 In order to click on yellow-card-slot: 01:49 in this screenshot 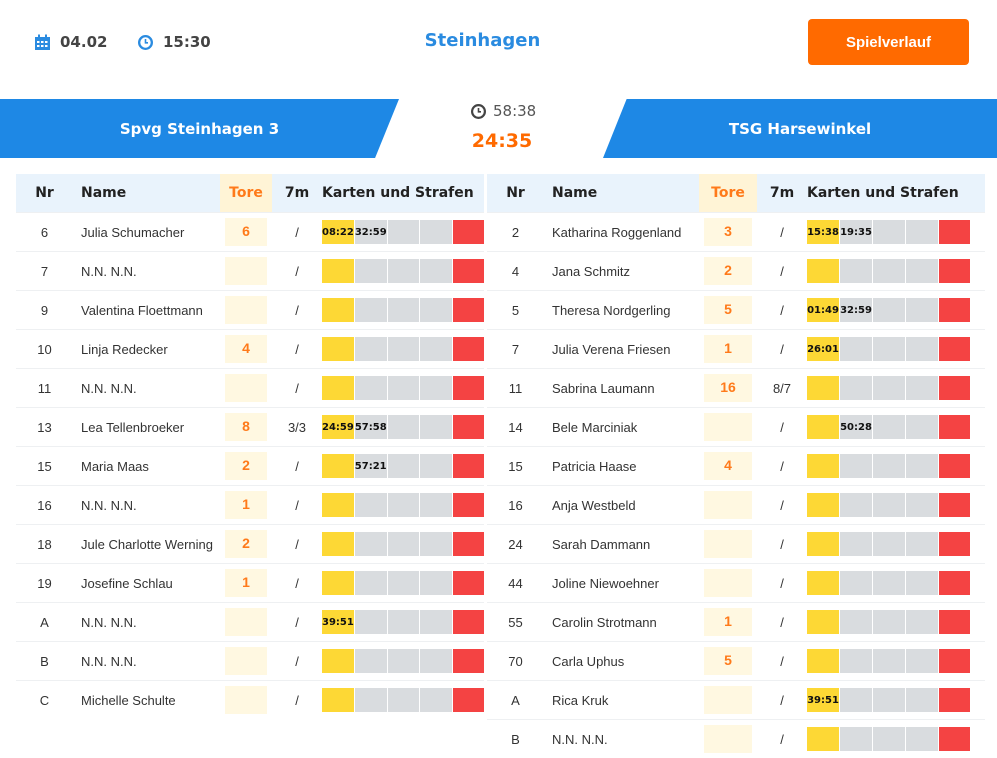, I will do `click(823, 310)`.